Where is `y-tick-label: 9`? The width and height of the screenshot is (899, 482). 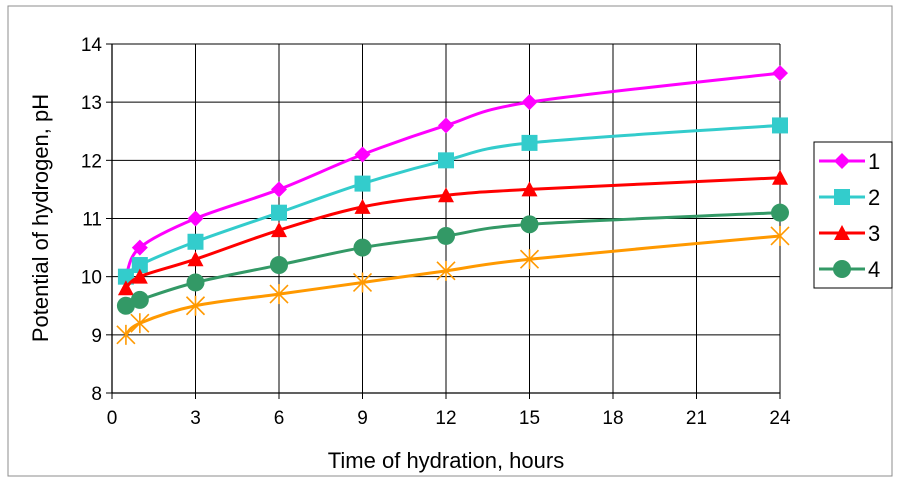
y-tick-label: 9 is located at coordinates (96, 336).